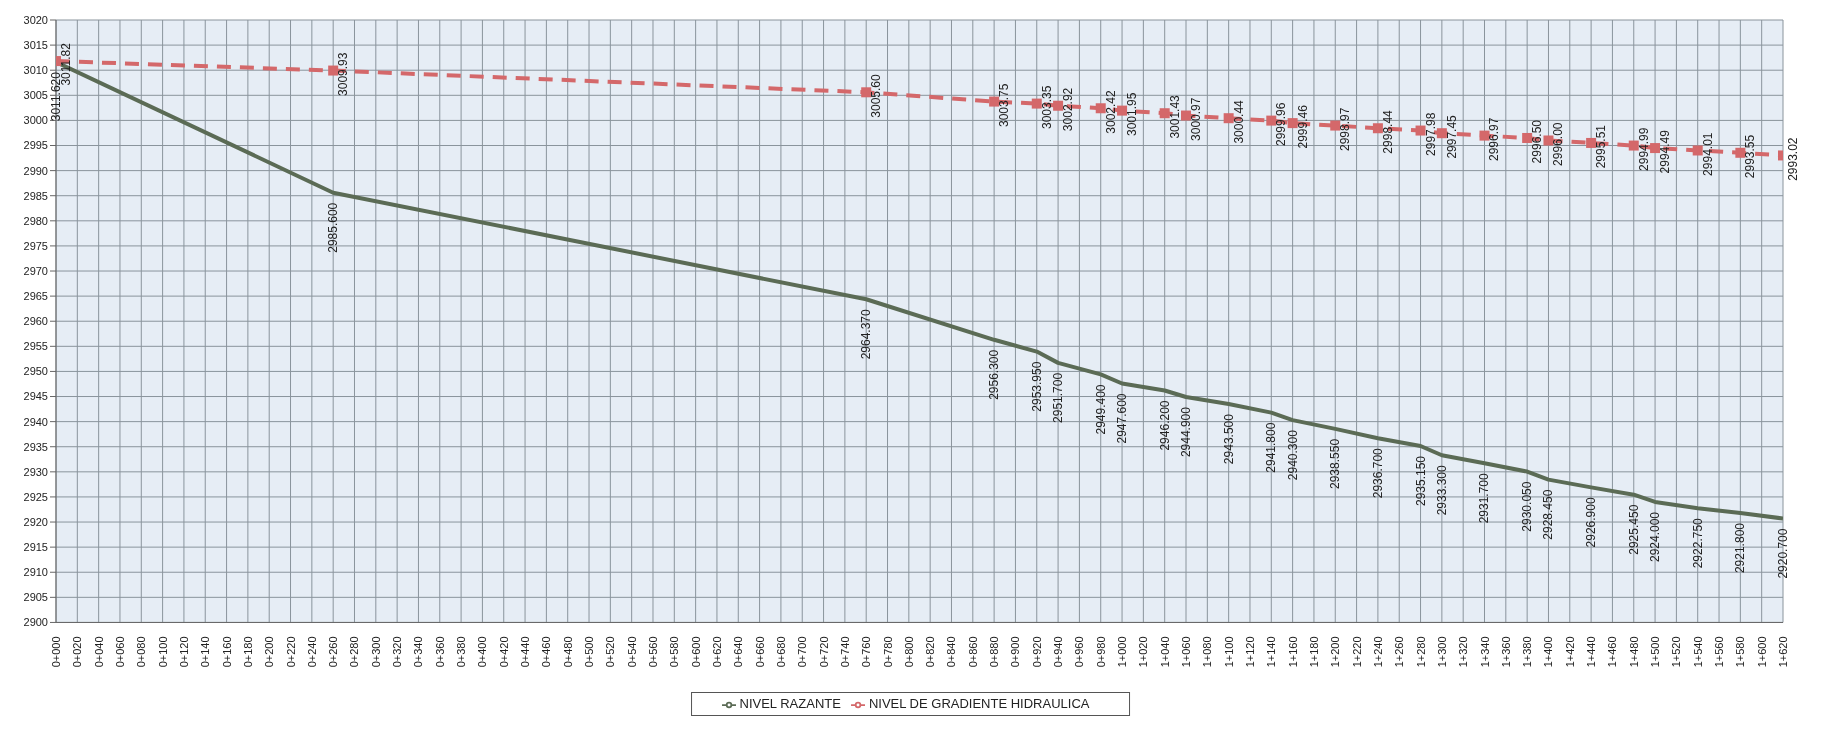 The height and width of the screenshot is (732, 1821). I want to click on x-tick-label: 1+040, so click(1164, 652).